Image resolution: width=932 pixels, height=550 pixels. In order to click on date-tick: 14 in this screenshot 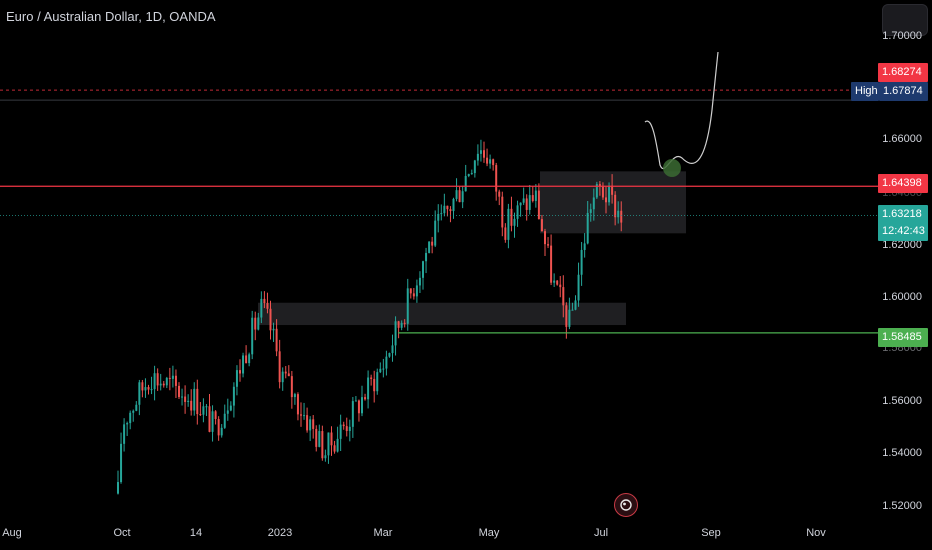, I will do `click(196, 533)`.